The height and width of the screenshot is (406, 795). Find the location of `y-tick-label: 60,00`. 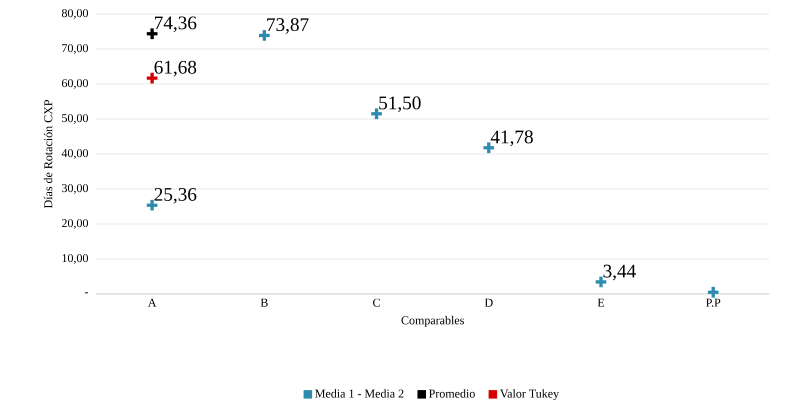

y-tick-label: 60,00 is located at coordinates (75, 84).